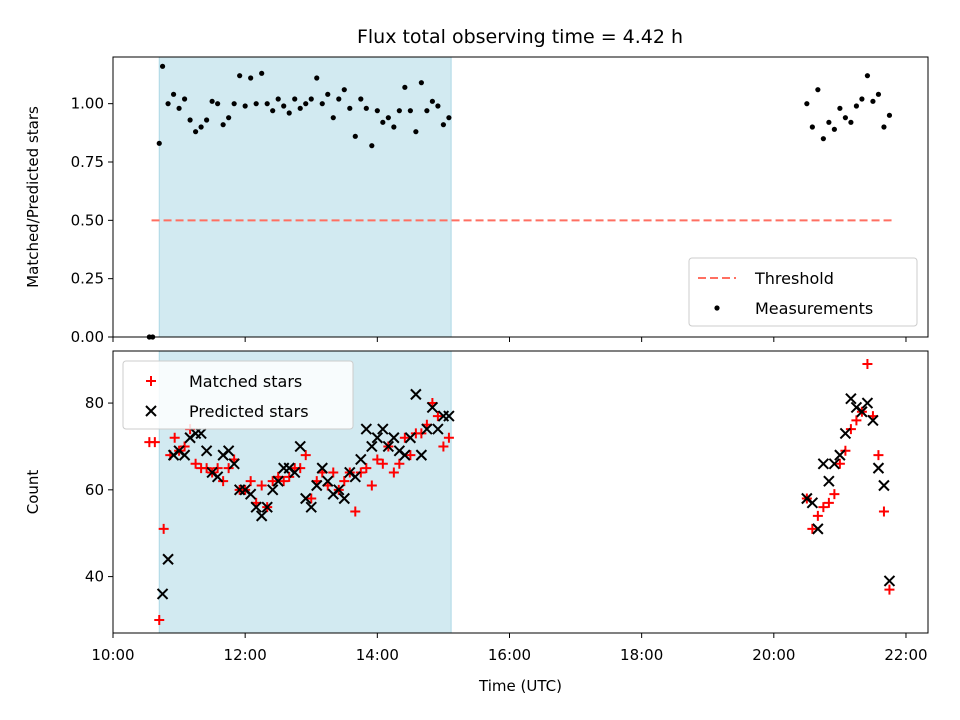 This screenshot has height=720, width=960. I want to click on legend-box, so click(238, 395).